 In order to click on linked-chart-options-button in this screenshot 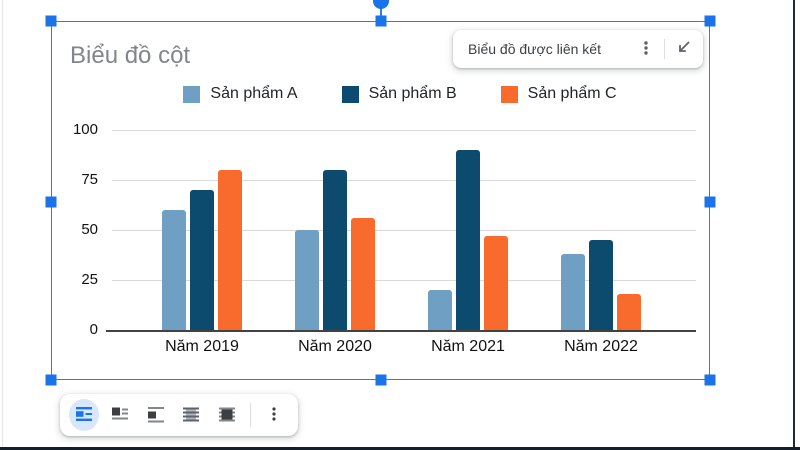, I will do `click(646, 49)`.